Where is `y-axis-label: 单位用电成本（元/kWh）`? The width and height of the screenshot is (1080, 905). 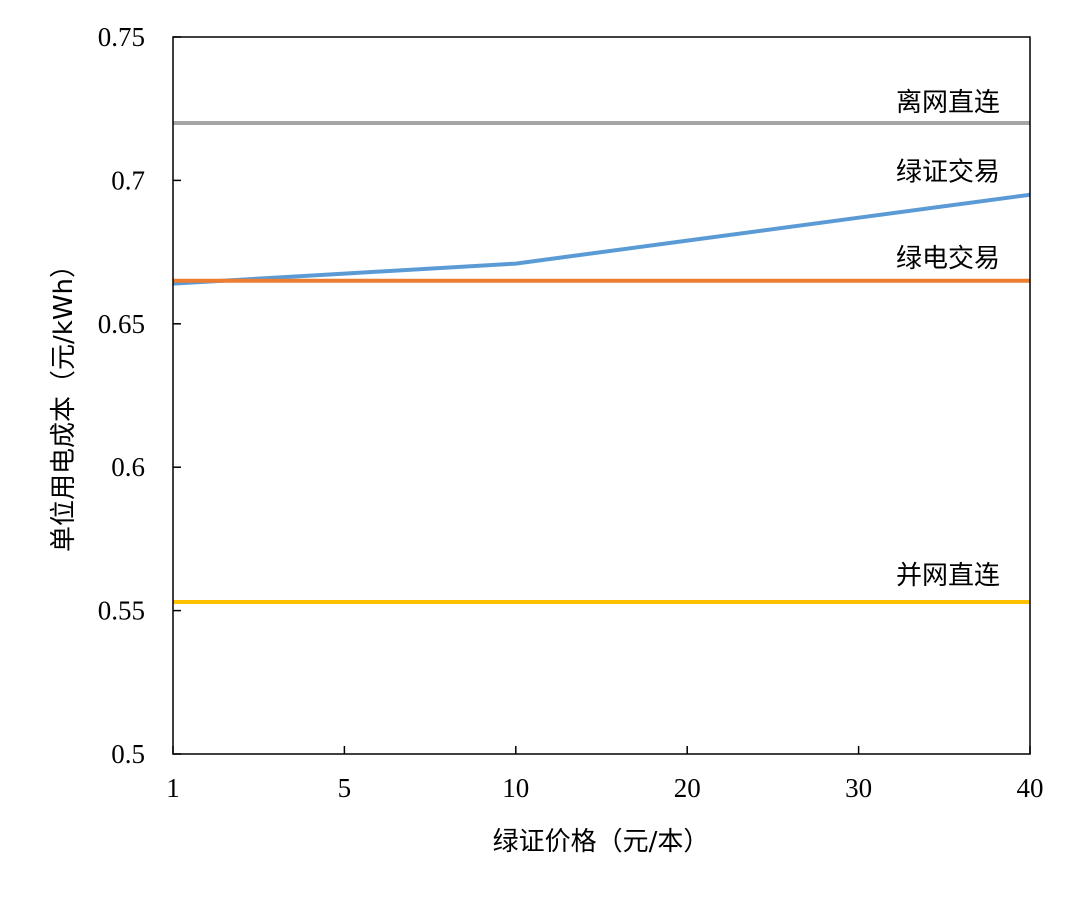
y-axis-label: 单位用电成本（元/kWh） is located at coordinates (64, 402).